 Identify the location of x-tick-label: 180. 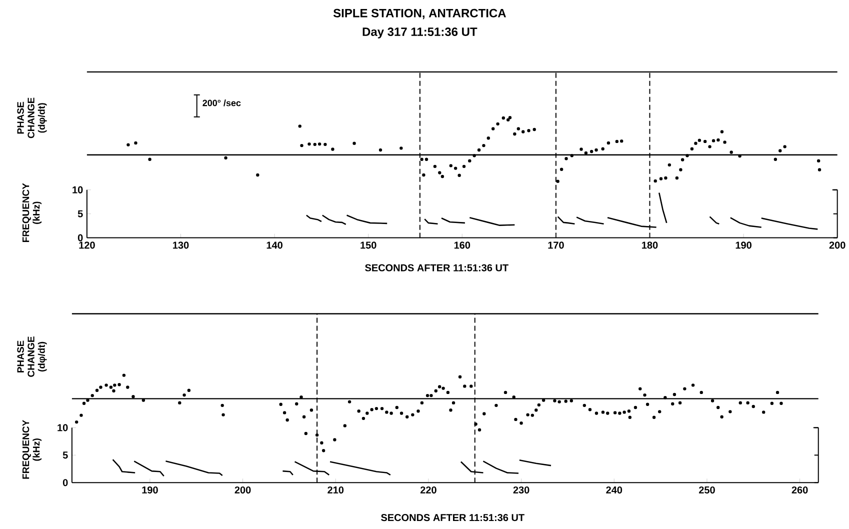
(650, 245).